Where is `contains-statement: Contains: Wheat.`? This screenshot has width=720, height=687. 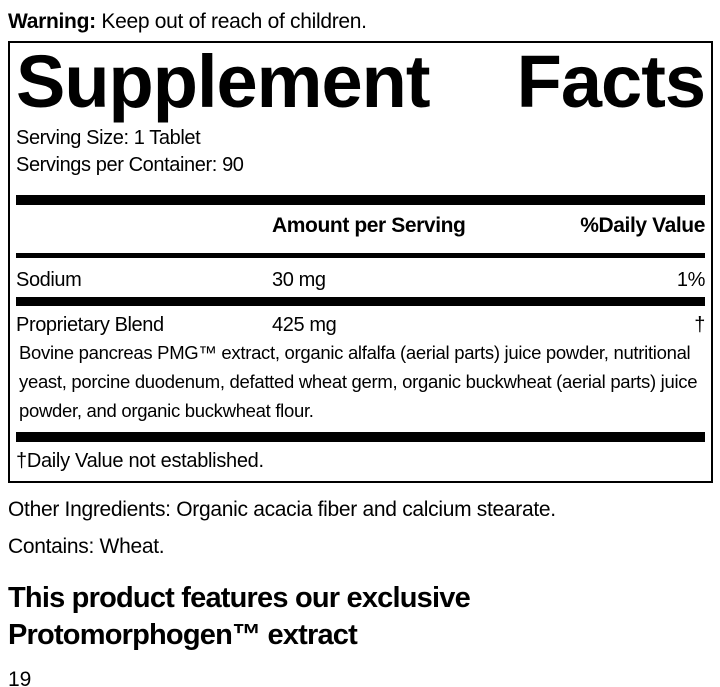
contains-statement: Contains: Wheat. is located at coordinates (86, 546).